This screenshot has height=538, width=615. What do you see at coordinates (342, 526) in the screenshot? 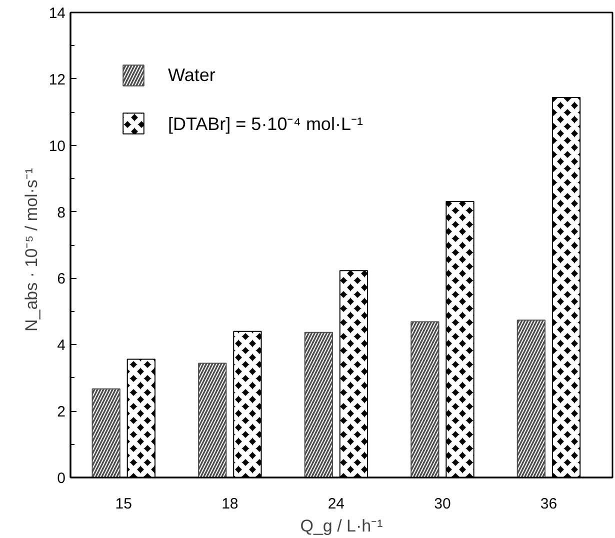
I see `x-axis-title: Q_g / L·h⁻¹` at bounding box center [342, 526].